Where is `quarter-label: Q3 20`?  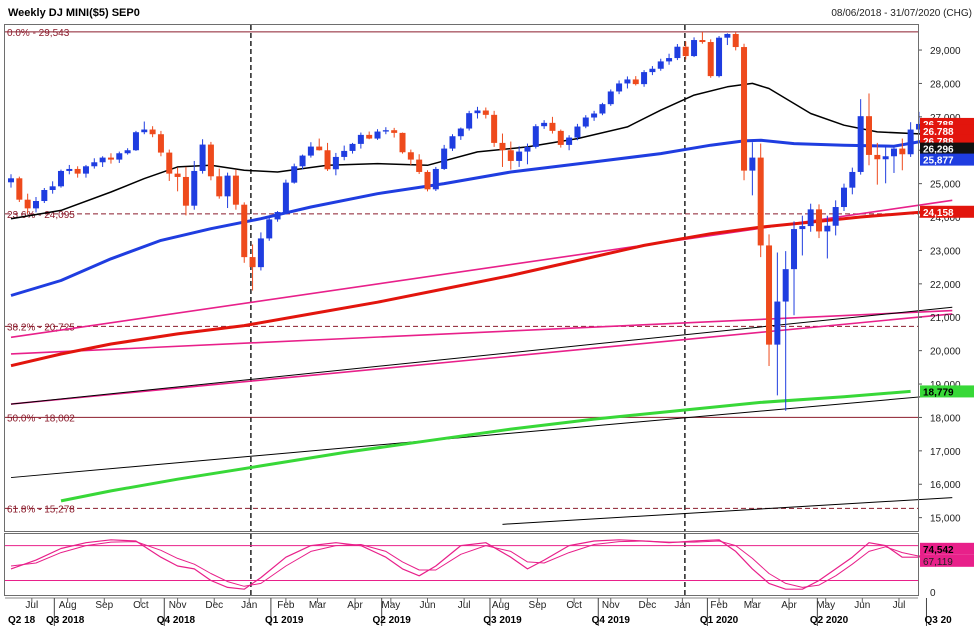 quarter-label: Q3 20 is located at coordinates (939, 620).